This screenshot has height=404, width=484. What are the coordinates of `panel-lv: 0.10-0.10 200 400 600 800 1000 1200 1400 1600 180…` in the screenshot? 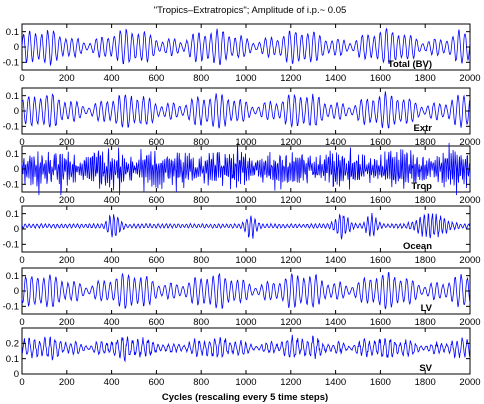 It's located at (242, 297).